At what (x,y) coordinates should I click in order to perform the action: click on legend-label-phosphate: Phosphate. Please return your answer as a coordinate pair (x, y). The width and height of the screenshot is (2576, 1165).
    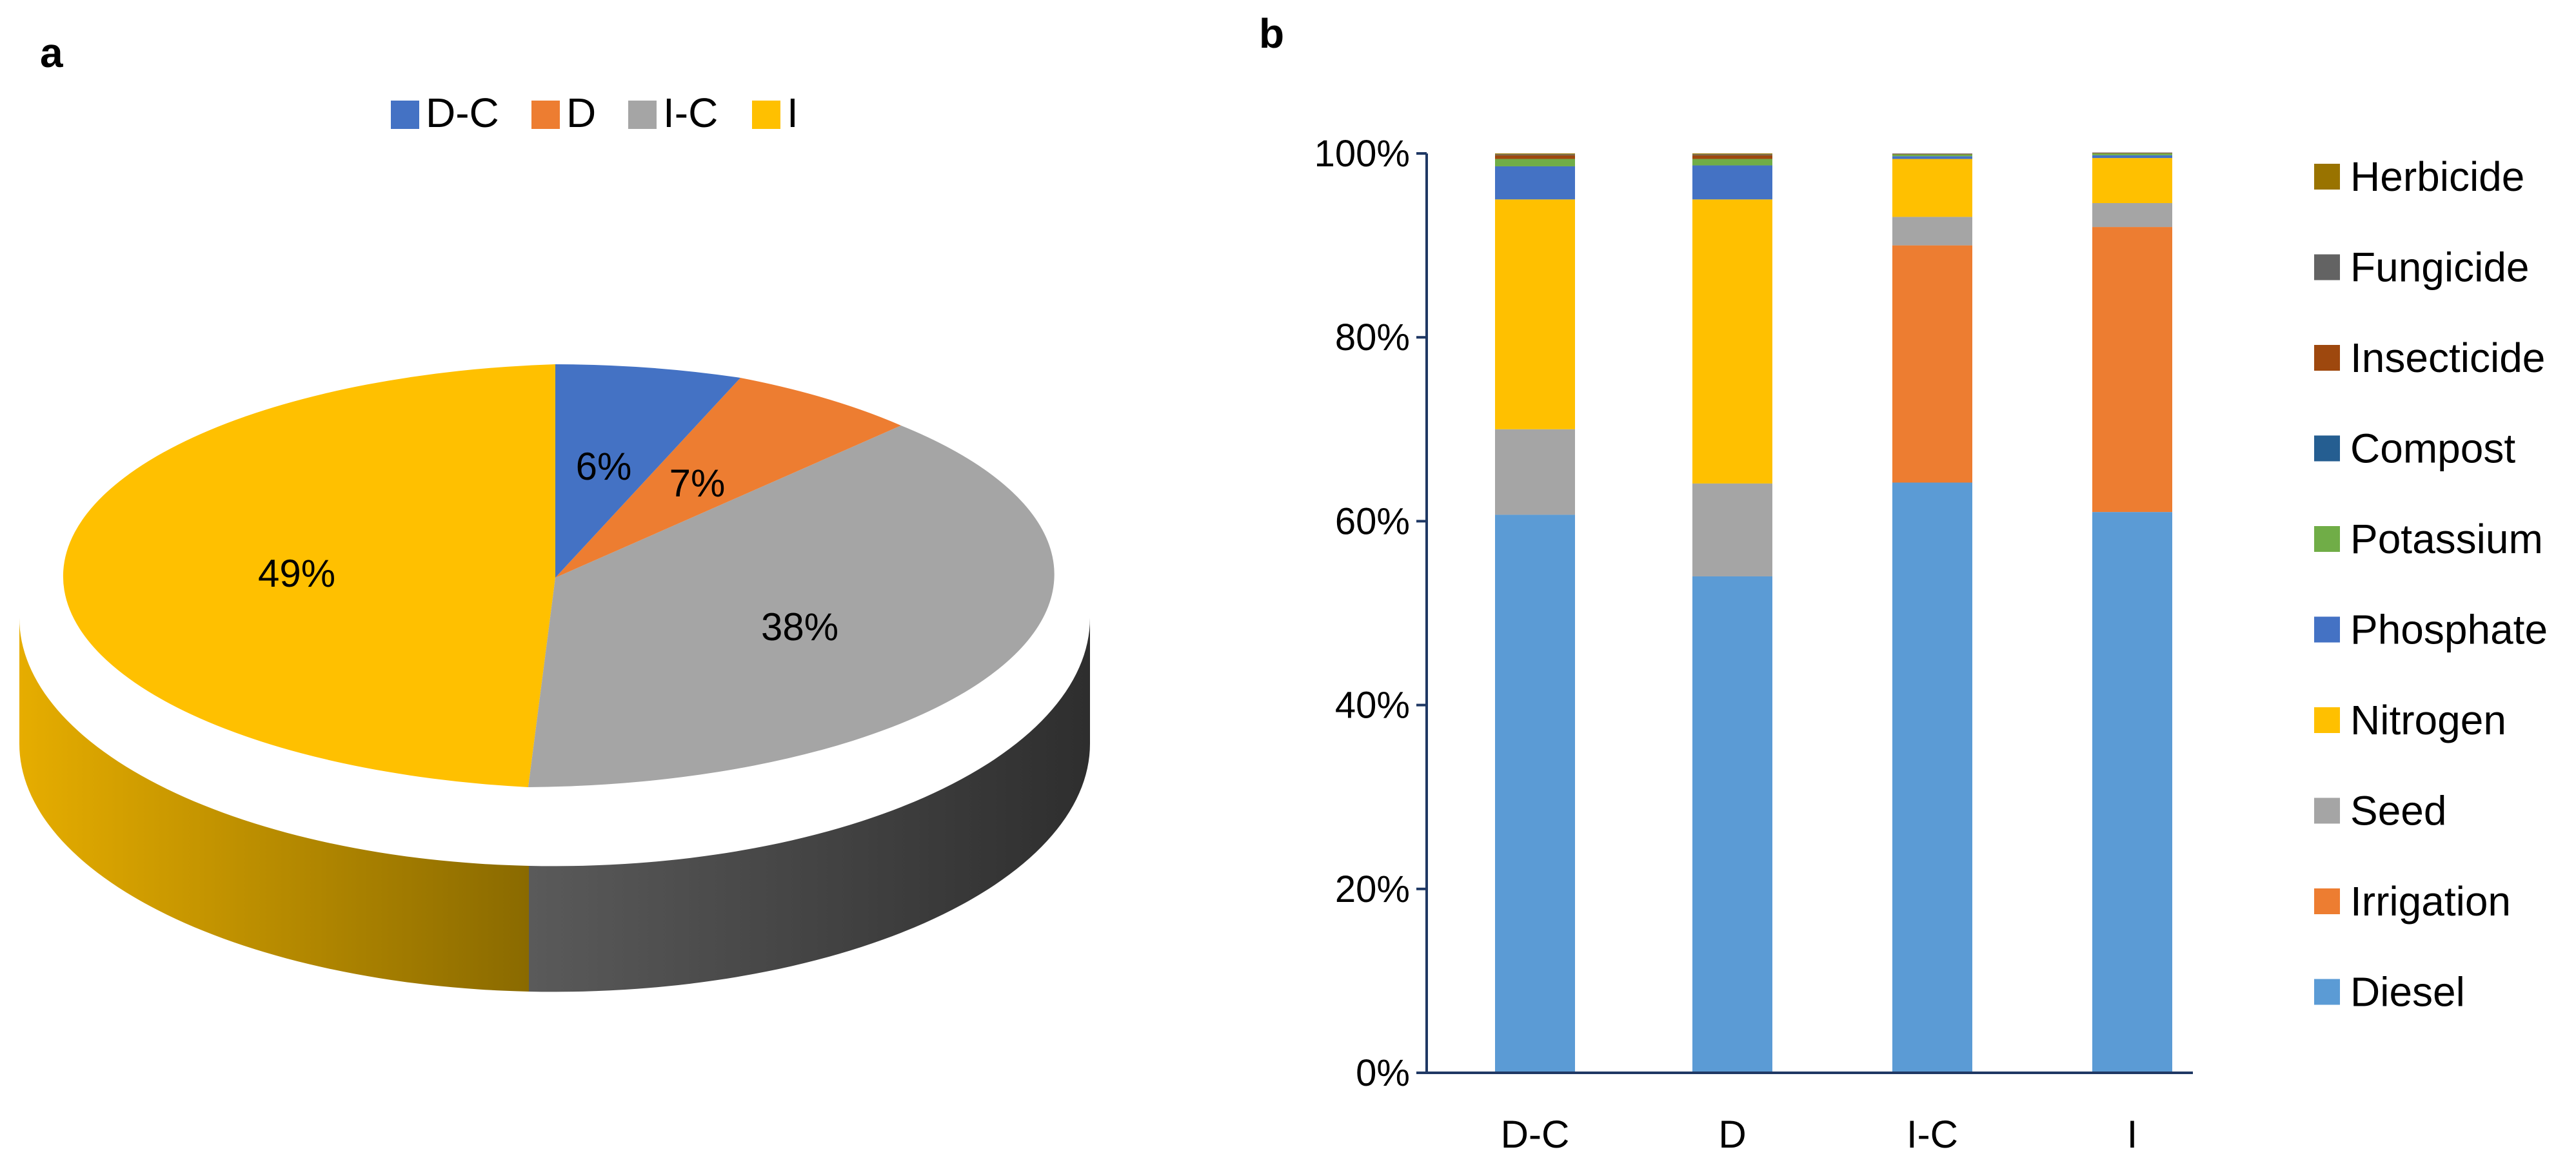
    Looking at the image, I should click on (2449, 630).